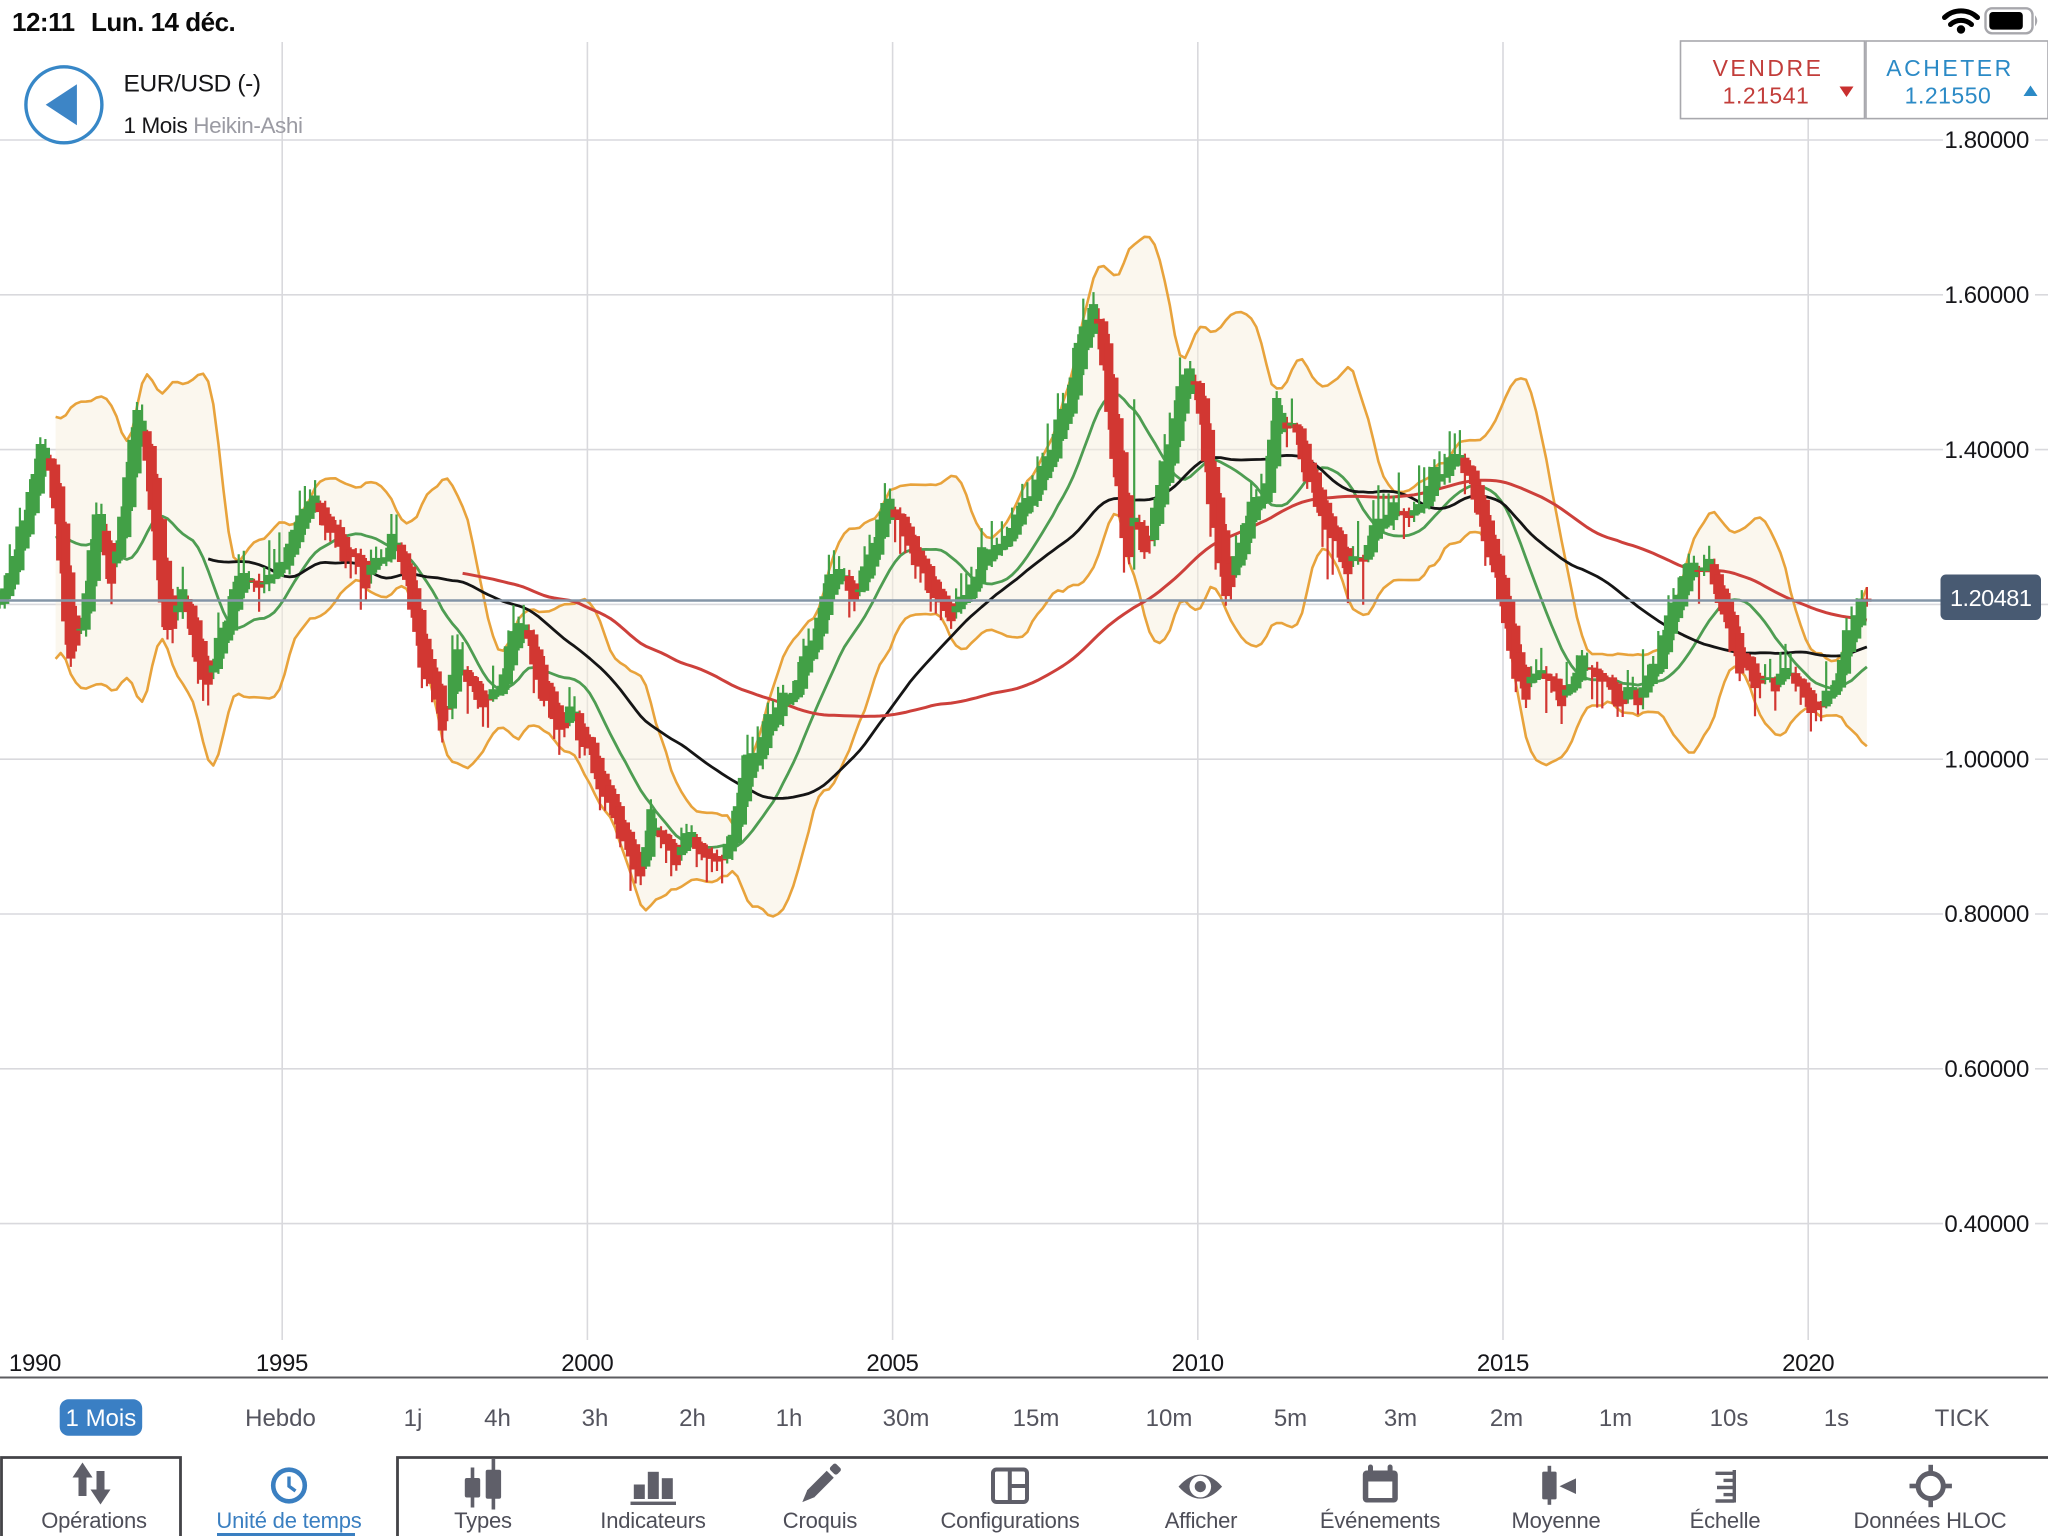 This screenshot has width=2048, height=1536. I want to click on svg-text: Configurations, so click(1009, 1520).